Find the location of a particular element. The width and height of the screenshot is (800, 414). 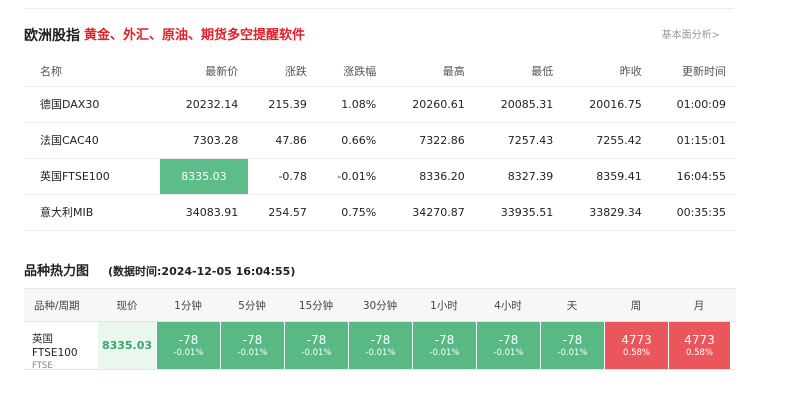

high: 7322.86 is located at coordinates (430, 139).